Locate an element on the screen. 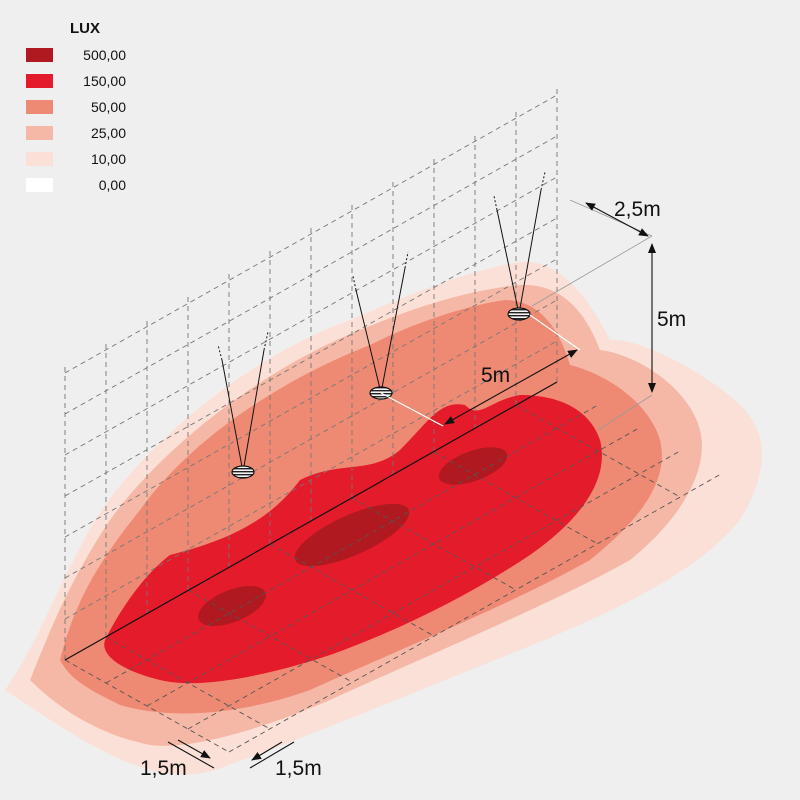 The height and width of the screenshot is (800, 800). legend-label: 0,00 is located at coordinates (112, 185).